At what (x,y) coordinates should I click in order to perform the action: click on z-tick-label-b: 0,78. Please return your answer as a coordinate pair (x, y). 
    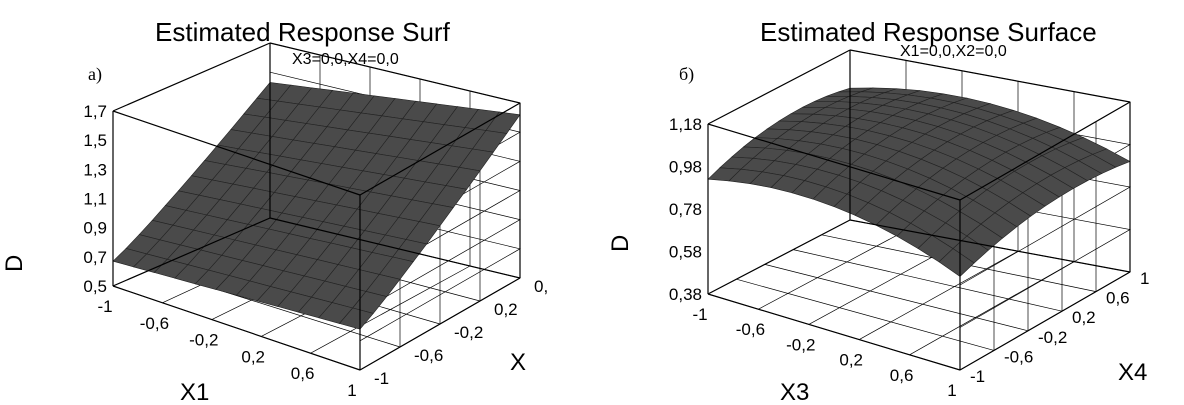
    Looking at the image, I should click on (685, 209).